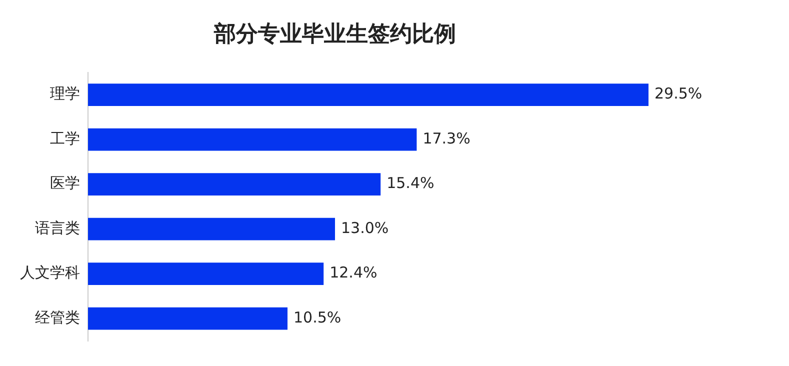 The width and height of the screenshot is (789, 366). What do you see at coordinates (334, 33) in the screenshot?
I see `chart-title: 部分专业毕业生签约比例` at bounding box center [334, 33].